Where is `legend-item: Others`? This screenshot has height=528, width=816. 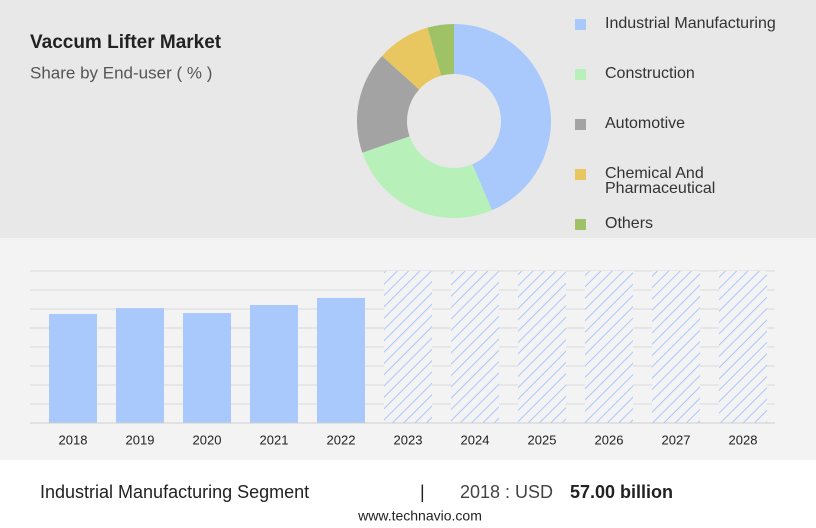 legend-item: Others is located at coordinates (685, 223).